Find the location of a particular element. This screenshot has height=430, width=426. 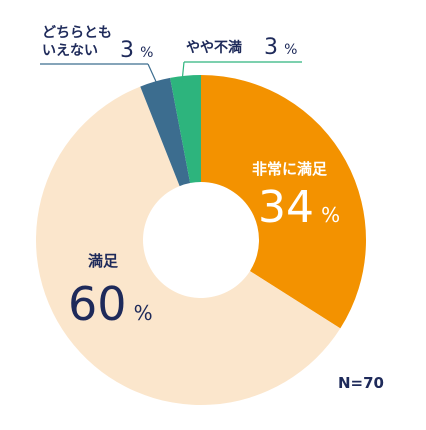

label-neutral-line2: いえない is located at coordinates (70, 51).